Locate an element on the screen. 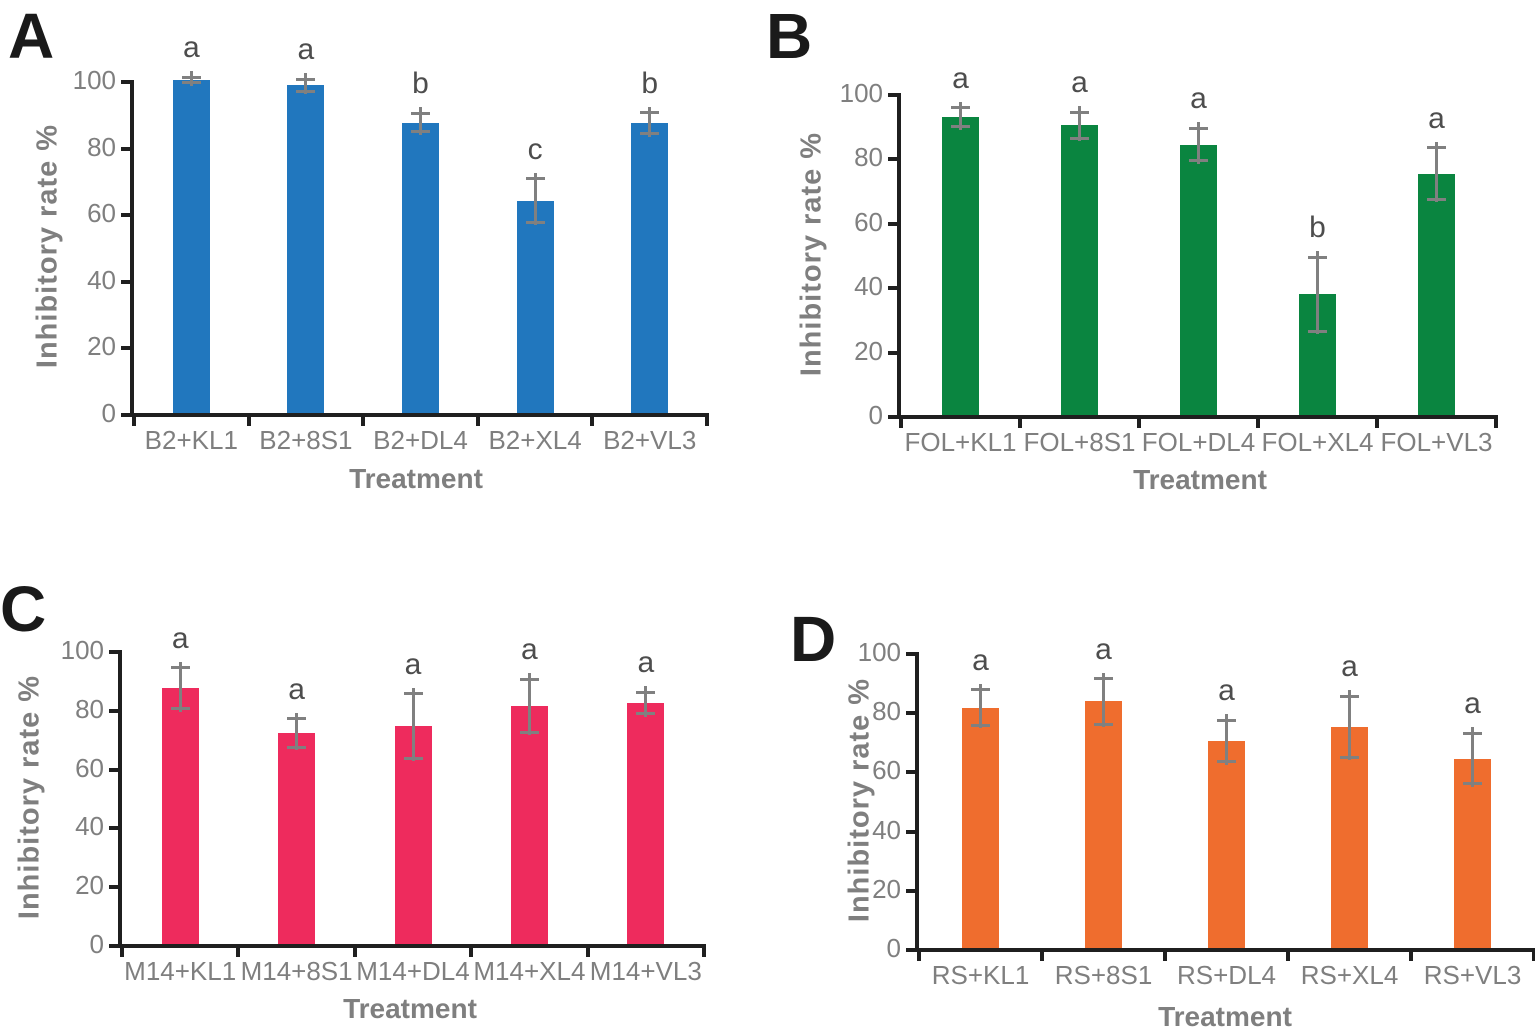 The width and height of the screenshot is (1535, 1034). panel-a-y-axis-title: Inhibitory rate % is located at coordinates (47, 246).